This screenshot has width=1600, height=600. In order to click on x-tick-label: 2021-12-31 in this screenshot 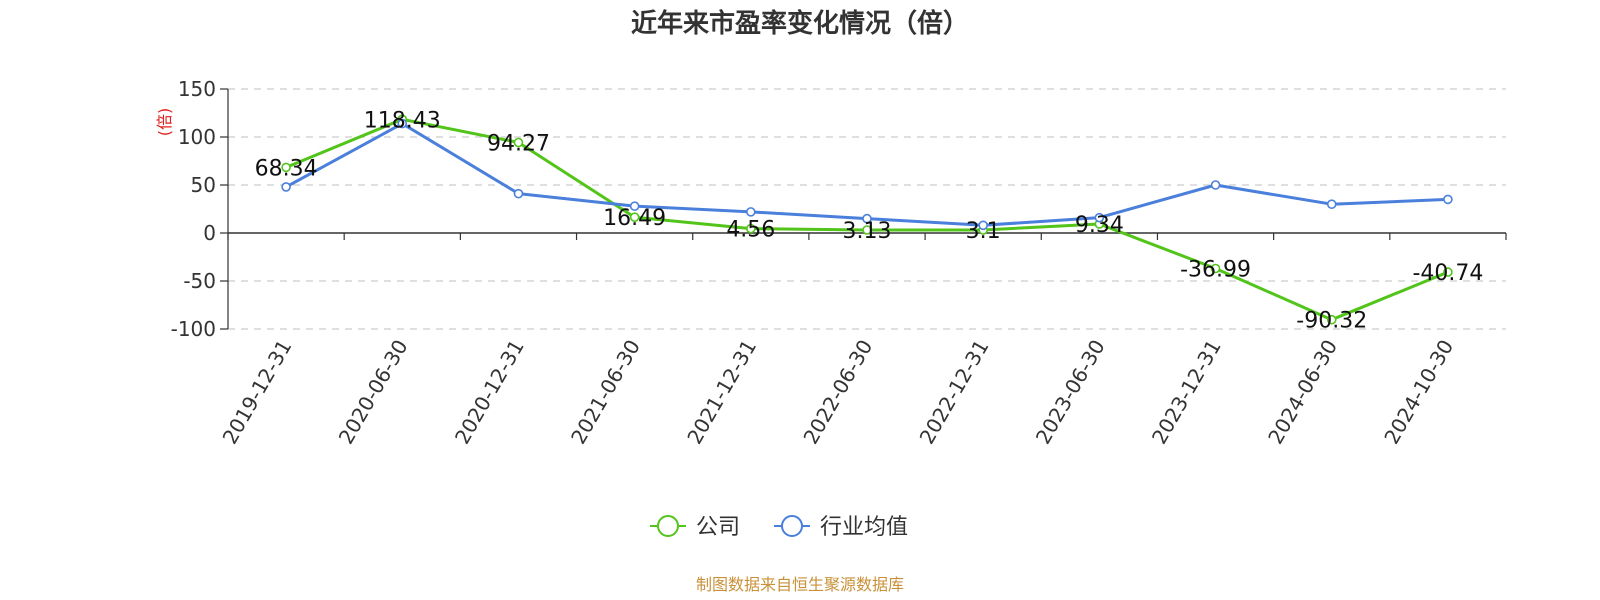, I will do `click(721, 392)`.